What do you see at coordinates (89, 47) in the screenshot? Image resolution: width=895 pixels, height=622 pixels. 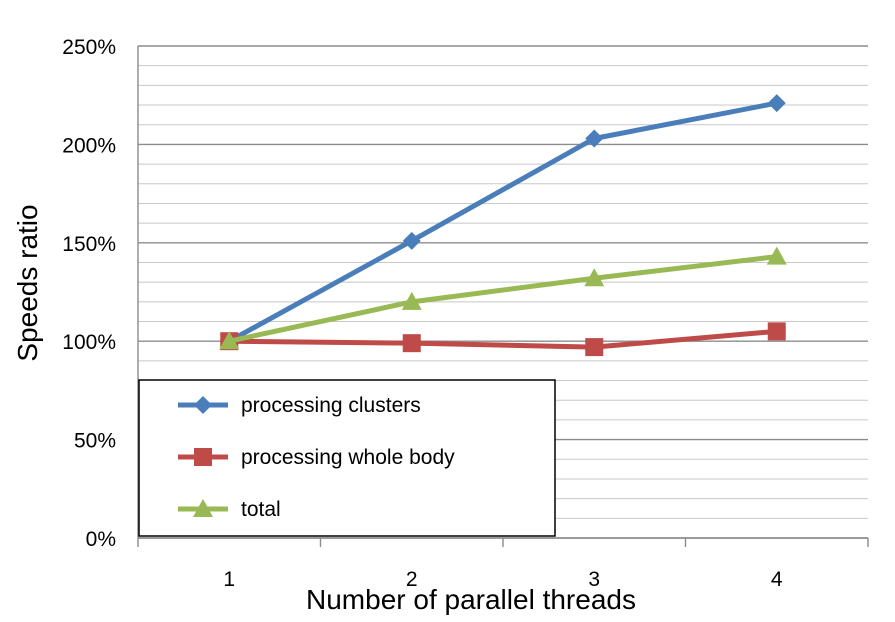 I see `y-tick-label: 250%` at bounding box center [89, 47].